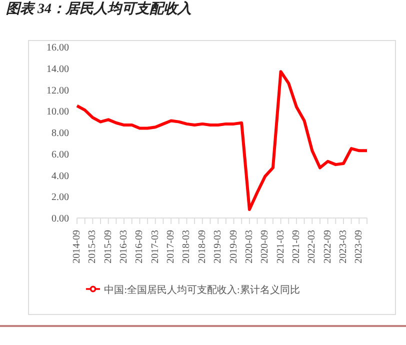  I want to click on x-tick-label: 2021-03, so click(280, 247).